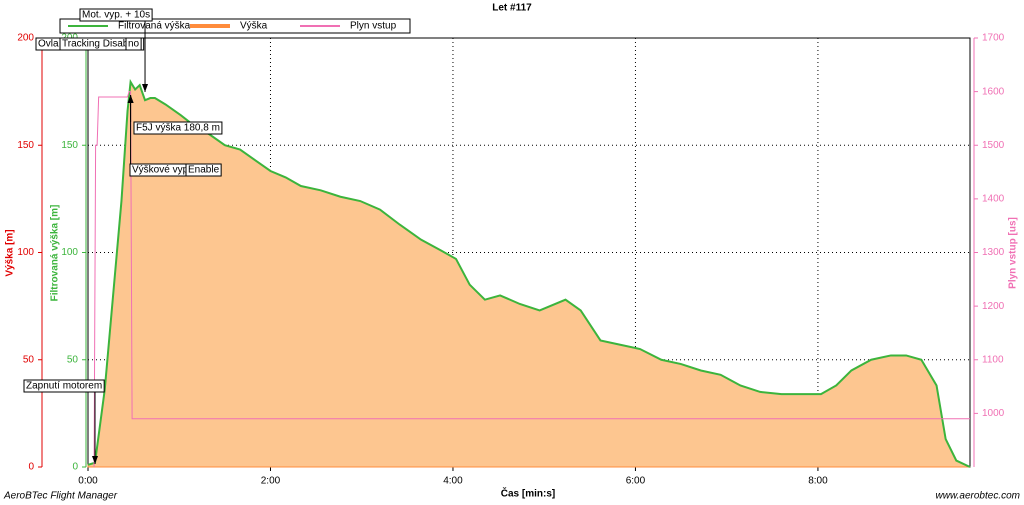  What do you see at coordinates (10, 252) in the screenshot?
I see `y-axis-label: Výška [m]` at bounding box center [10, 252].